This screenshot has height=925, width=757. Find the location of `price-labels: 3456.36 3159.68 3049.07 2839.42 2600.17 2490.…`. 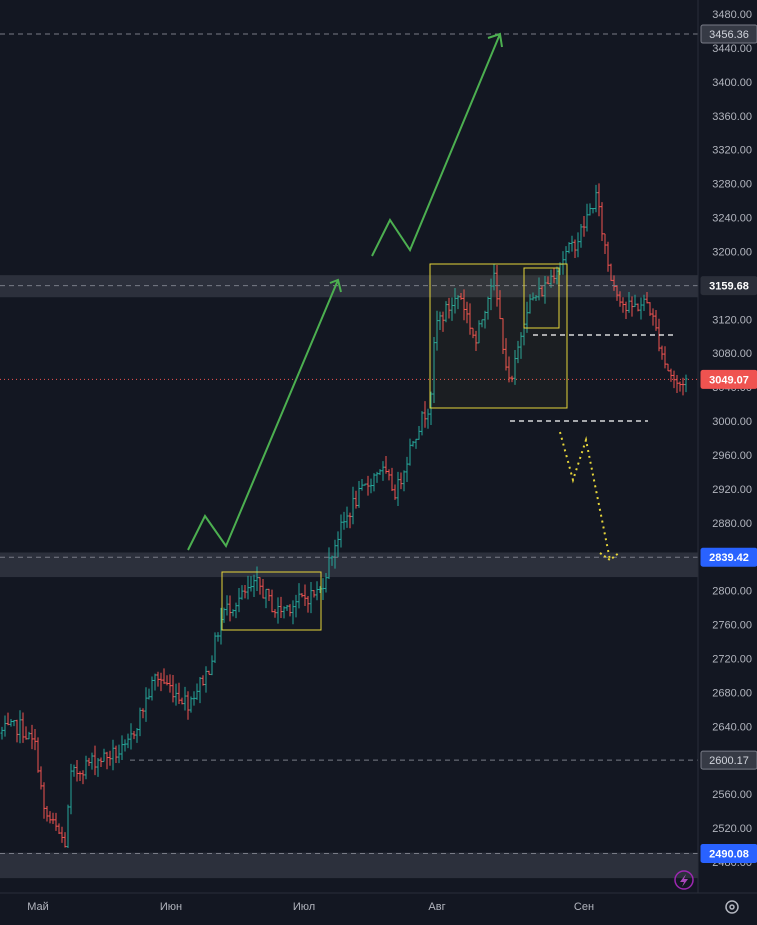

price-labels: 3456.36 3159.68 3049.07 2839.42 2600.17 2490.… is located at coordinates (728, 443).